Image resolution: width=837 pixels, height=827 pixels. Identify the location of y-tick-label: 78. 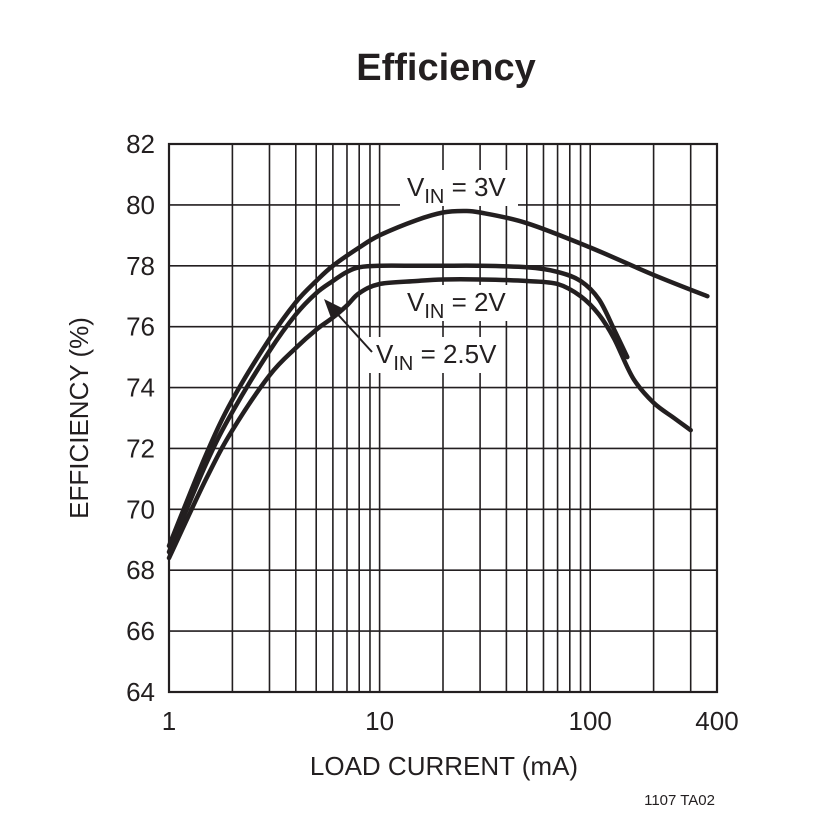
(140, 266).